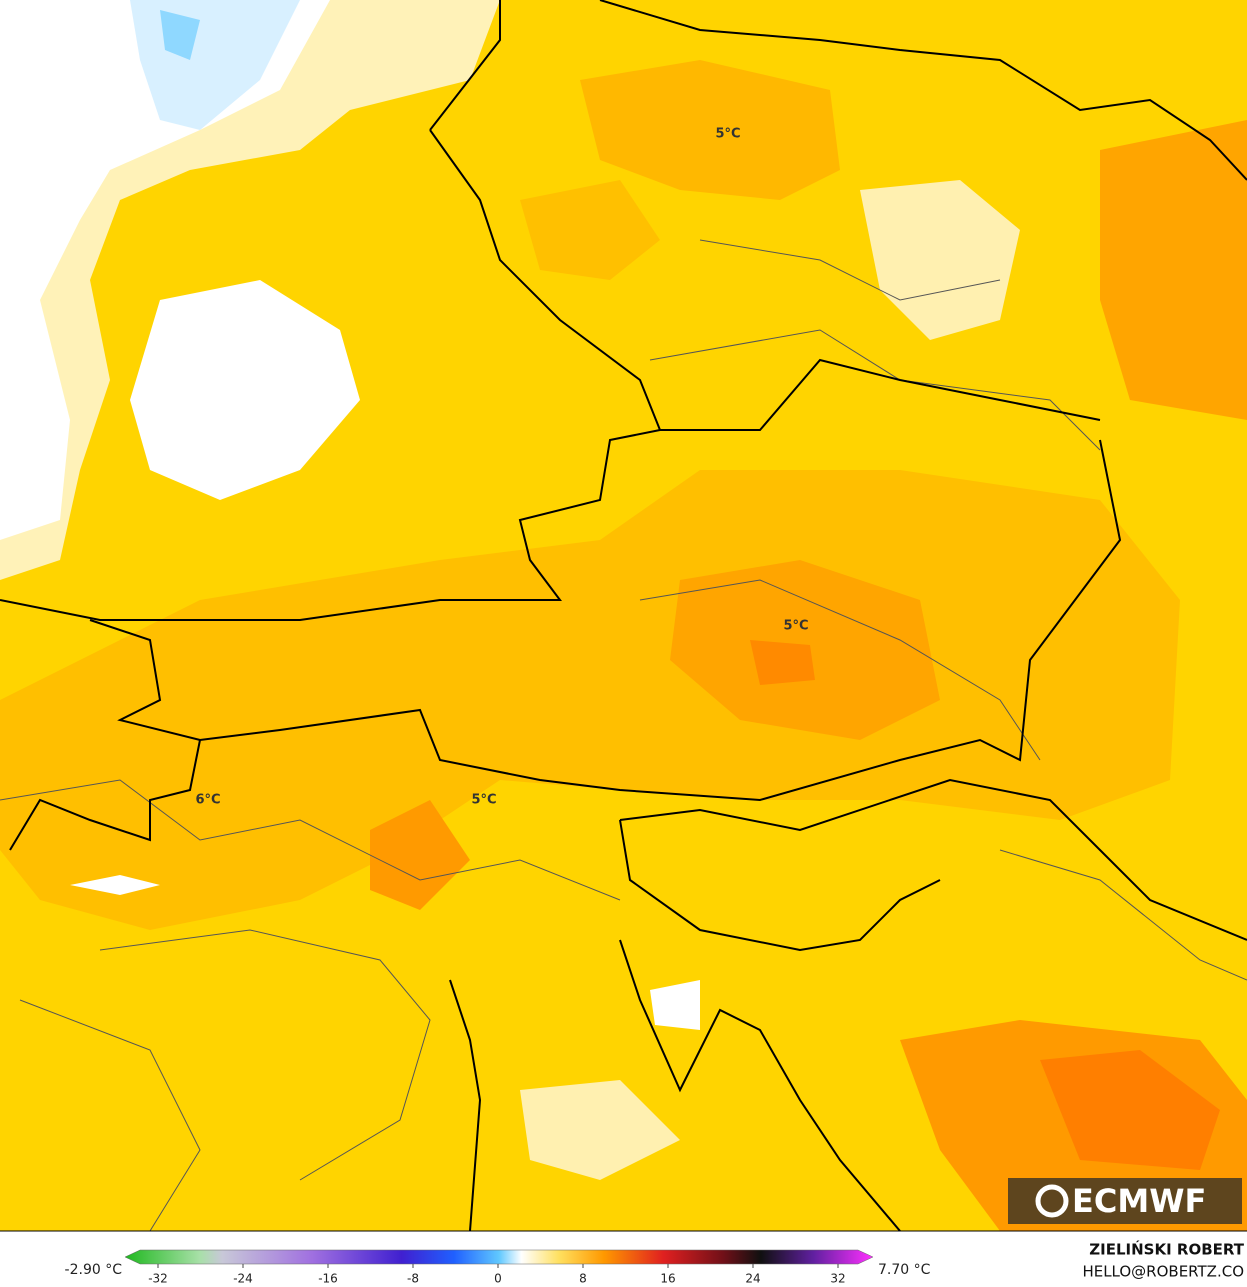  What do you see at coordinates (904, 1270) in the screenshot?
I see `max-label: 7.70 °C` at bounding box center [904, 1270].